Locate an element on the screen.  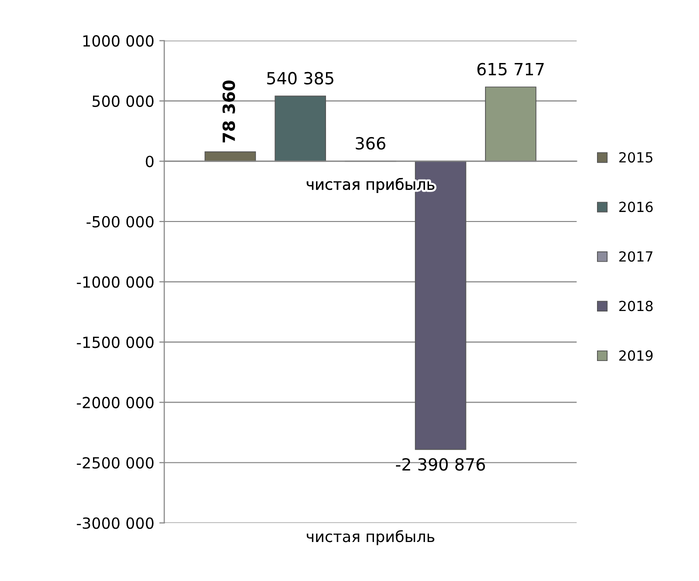
y-tick-label: 500 000 is located at coordinates (123, 101).